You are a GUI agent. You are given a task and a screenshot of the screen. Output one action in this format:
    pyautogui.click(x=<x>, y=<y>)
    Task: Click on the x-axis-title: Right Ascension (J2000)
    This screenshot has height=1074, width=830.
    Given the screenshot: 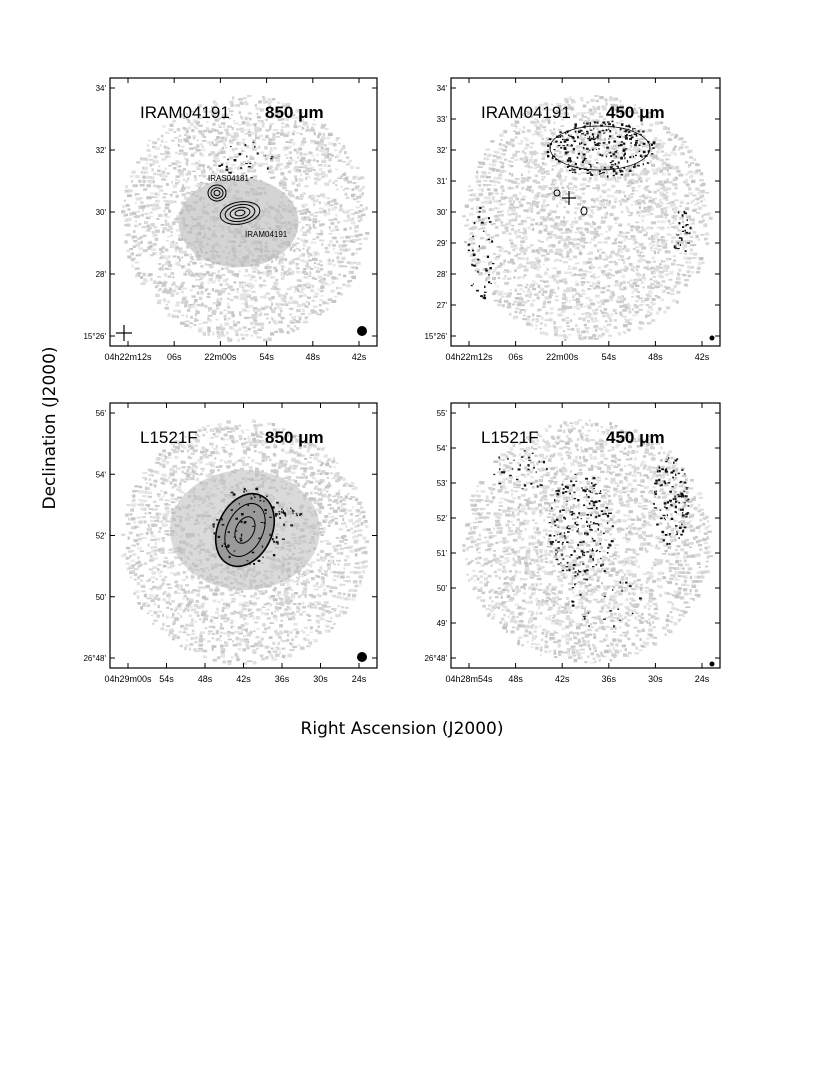 What is the action you would take?
    pyautogui.click(x=402, y=729)
    